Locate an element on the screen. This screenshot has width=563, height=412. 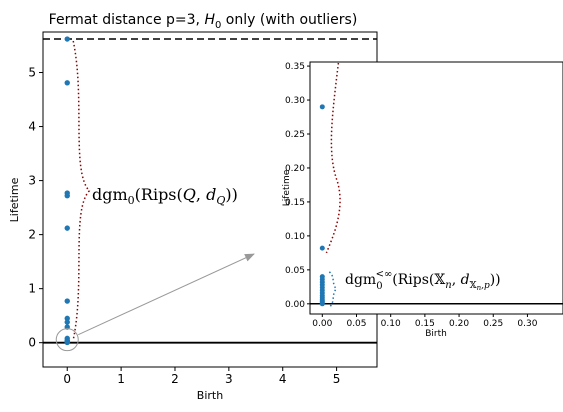
inset-annotation-label: dgm0<∞(Rips(𝕏n, d𝕏n,p)) is located at coordinates (423, 280).